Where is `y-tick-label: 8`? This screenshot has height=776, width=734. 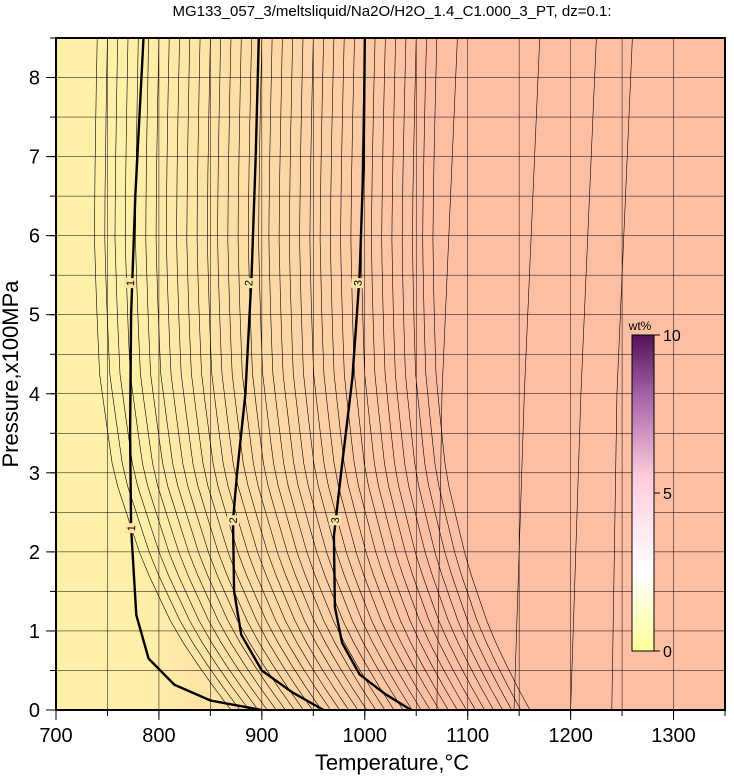
y-tick-label: 8 is located at coordinates (34, 79).